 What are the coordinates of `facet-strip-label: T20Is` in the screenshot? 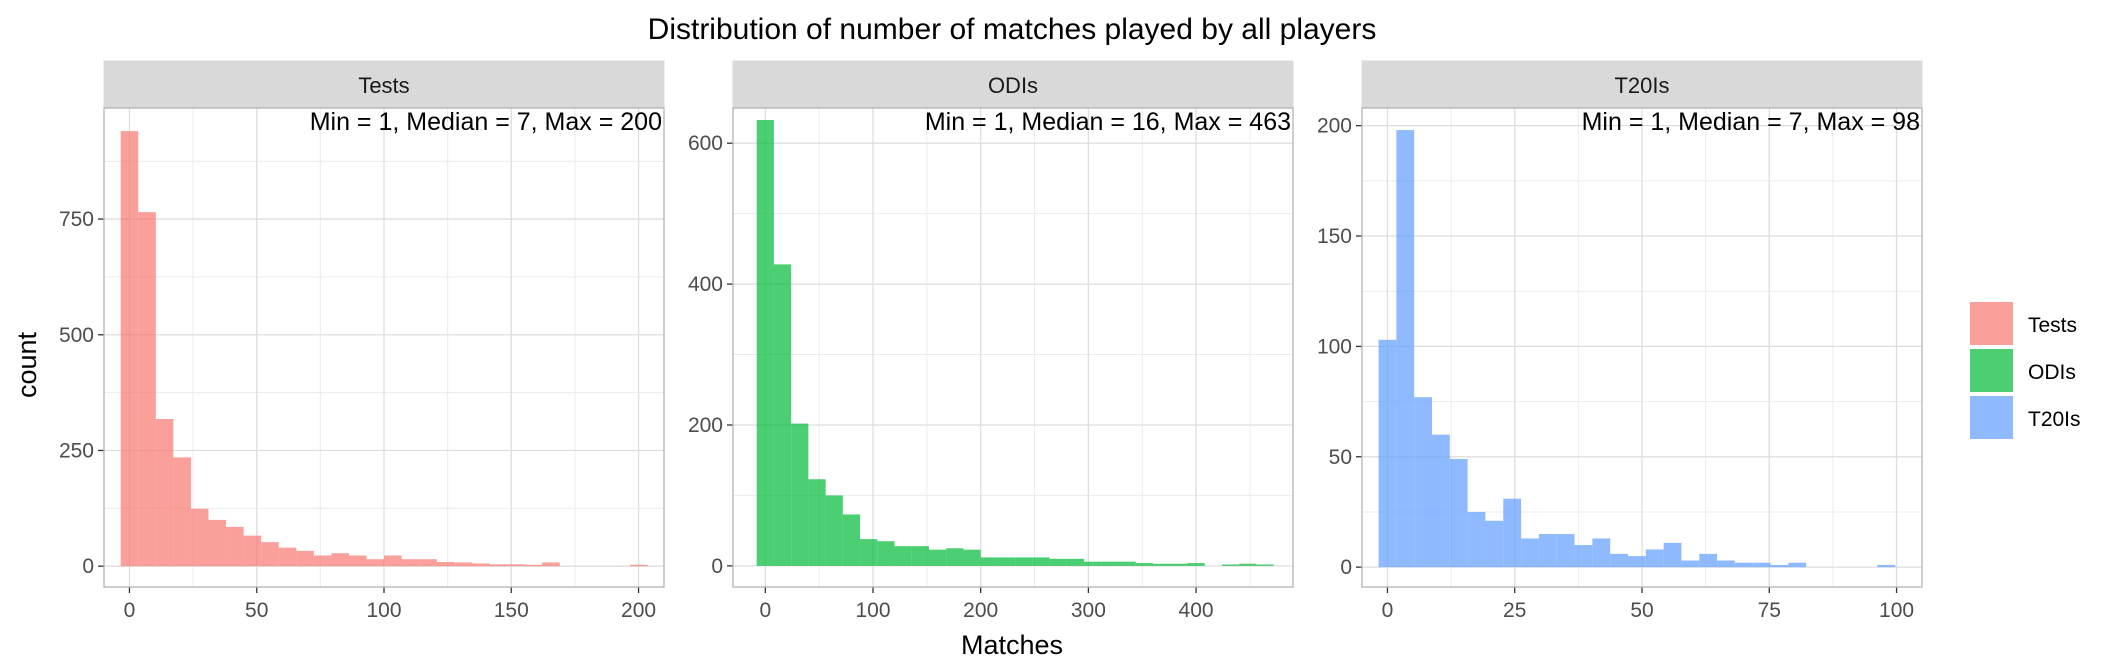 It's located at (1641, 85).